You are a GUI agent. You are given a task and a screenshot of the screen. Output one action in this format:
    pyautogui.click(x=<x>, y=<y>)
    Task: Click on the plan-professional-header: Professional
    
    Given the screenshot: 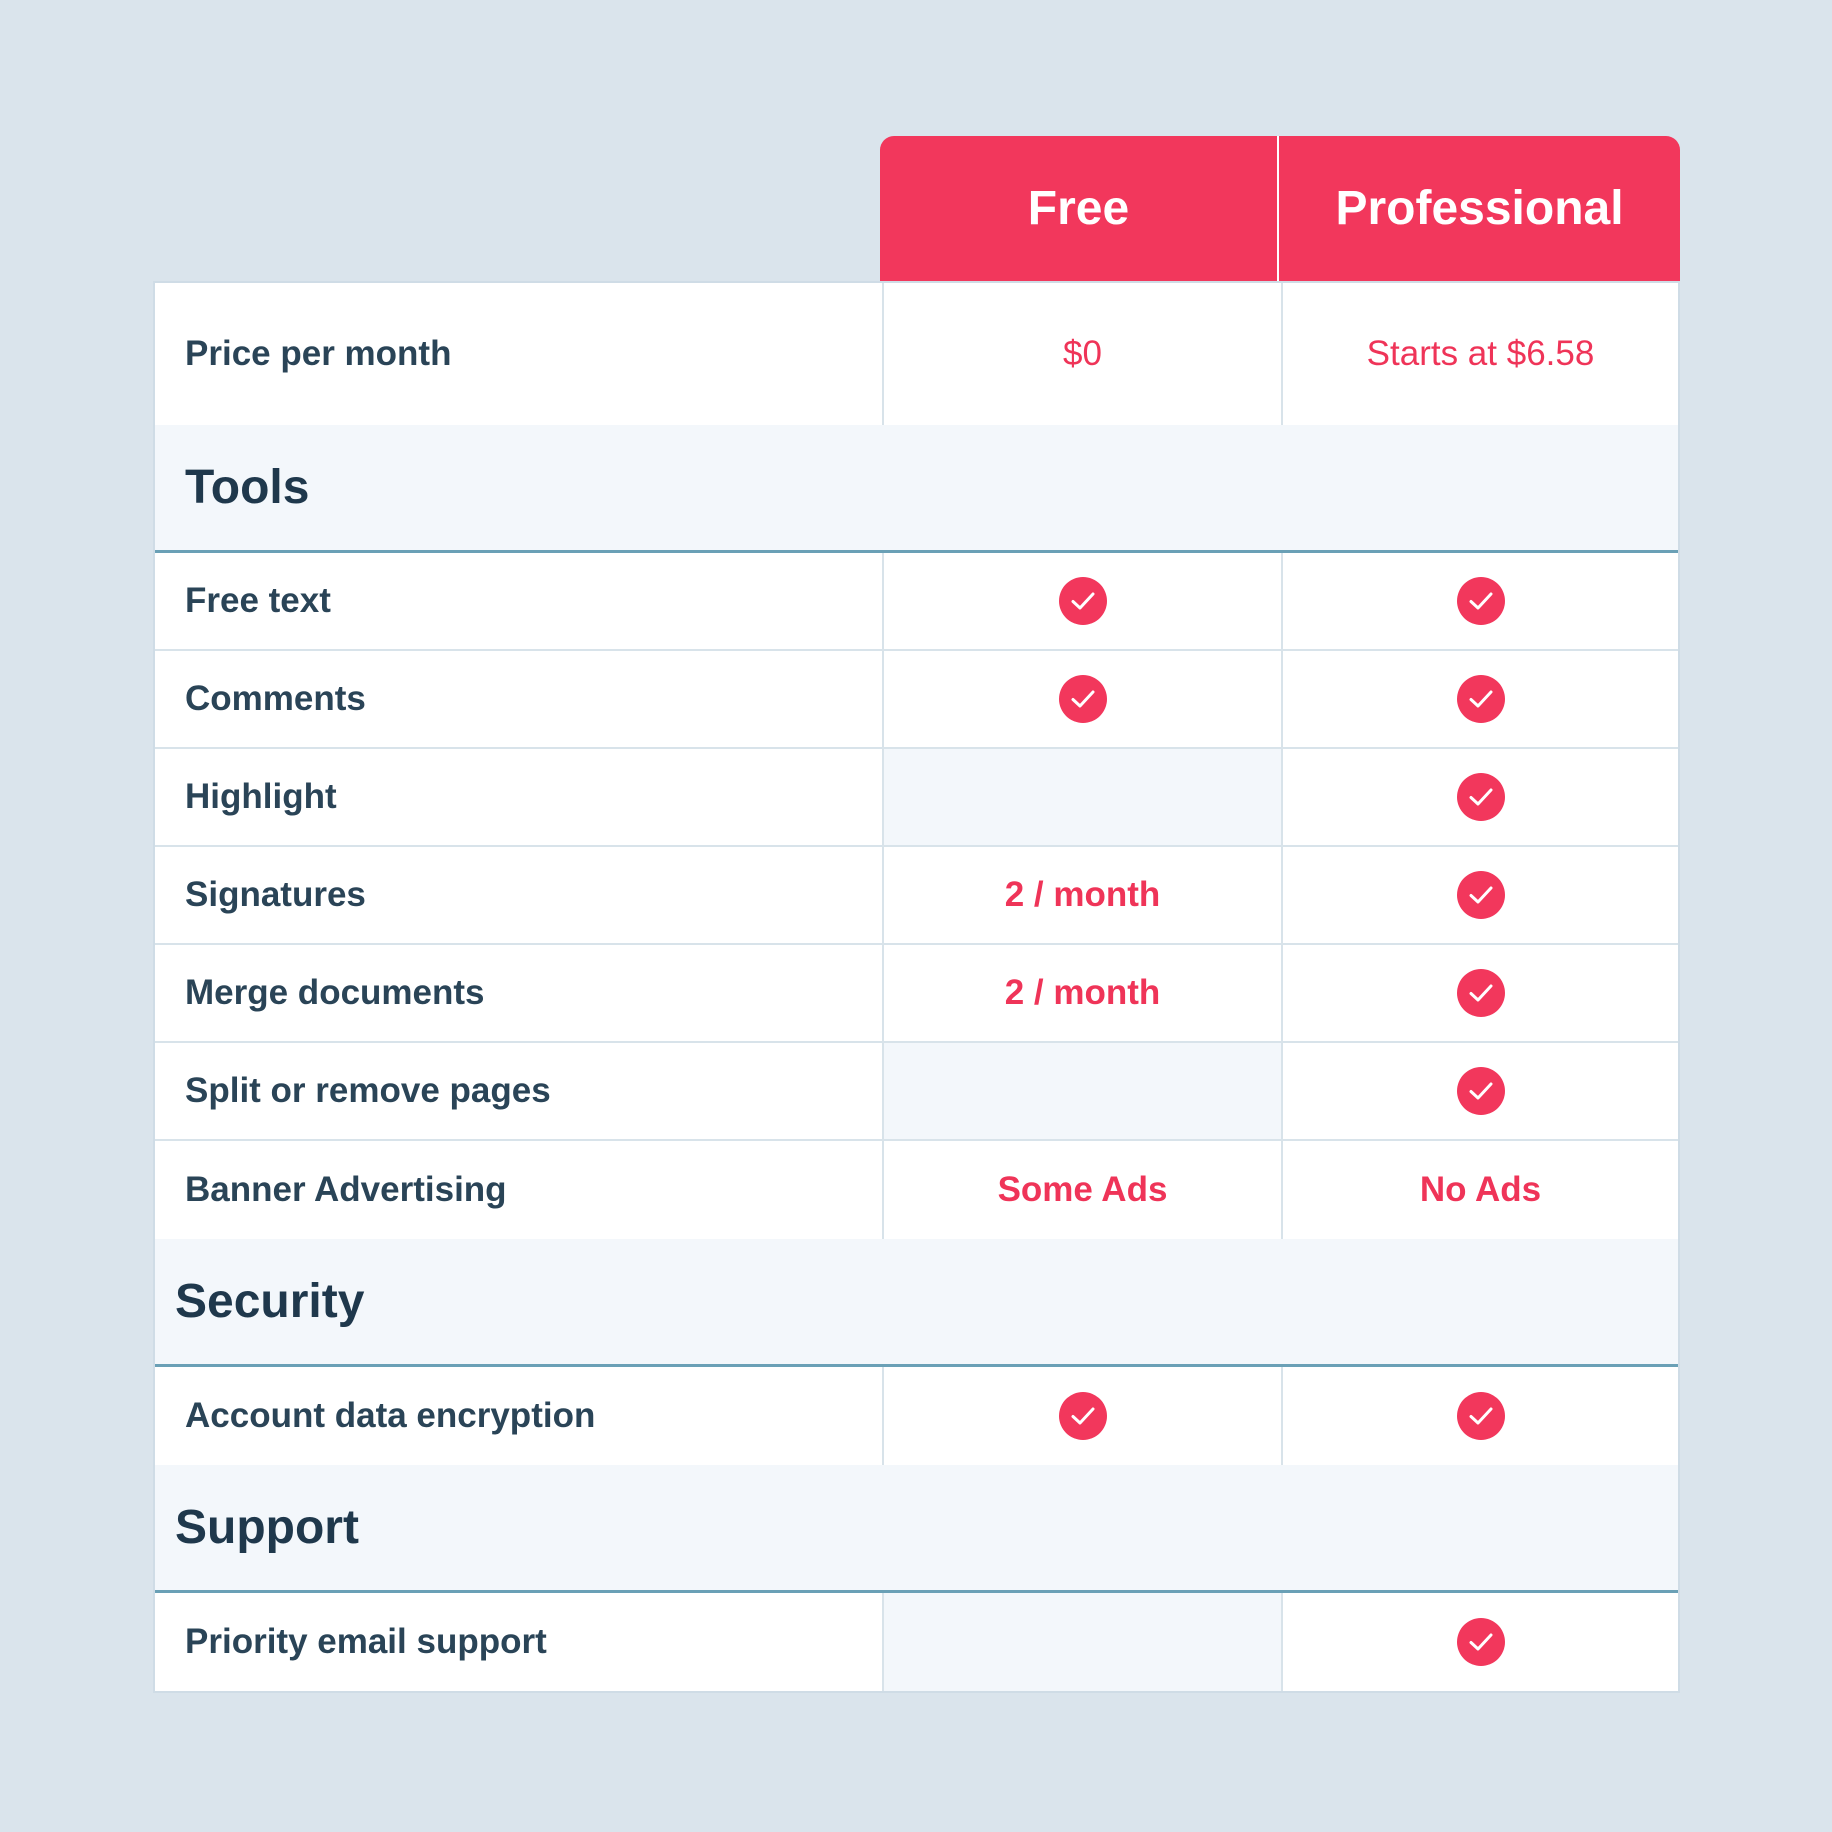 What is the action you would take?
    pyautogui.click(x=1479, y=208)
    